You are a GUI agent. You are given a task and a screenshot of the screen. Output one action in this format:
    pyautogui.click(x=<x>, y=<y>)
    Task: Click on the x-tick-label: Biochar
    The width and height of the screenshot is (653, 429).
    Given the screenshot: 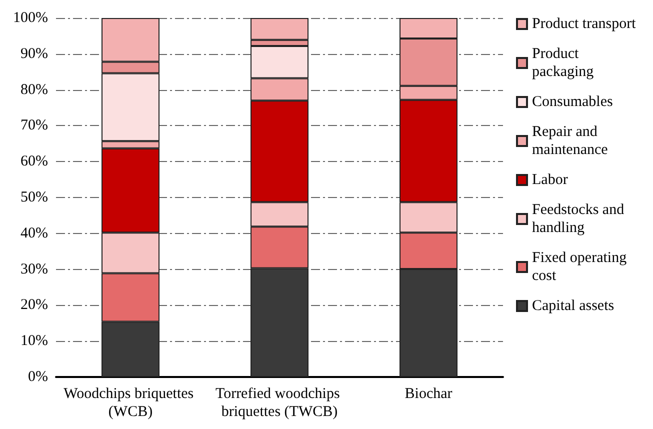 What is the action you would take?
    pyautogui.click(x=428, y=394)
    